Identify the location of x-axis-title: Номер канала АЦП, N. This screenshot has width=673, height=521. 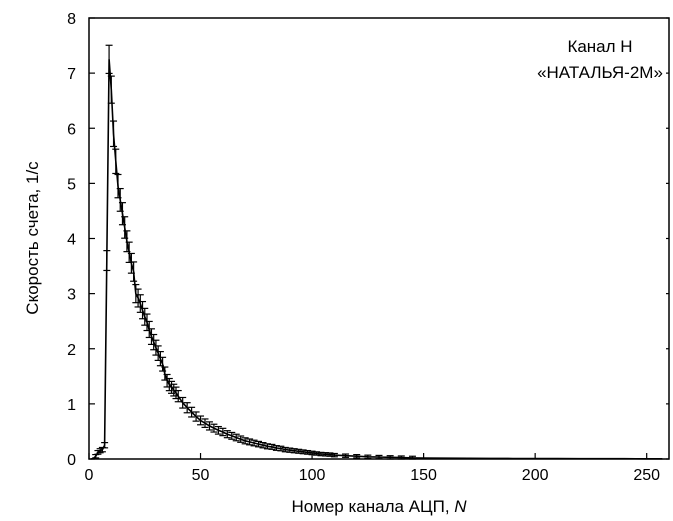
(379, 506).